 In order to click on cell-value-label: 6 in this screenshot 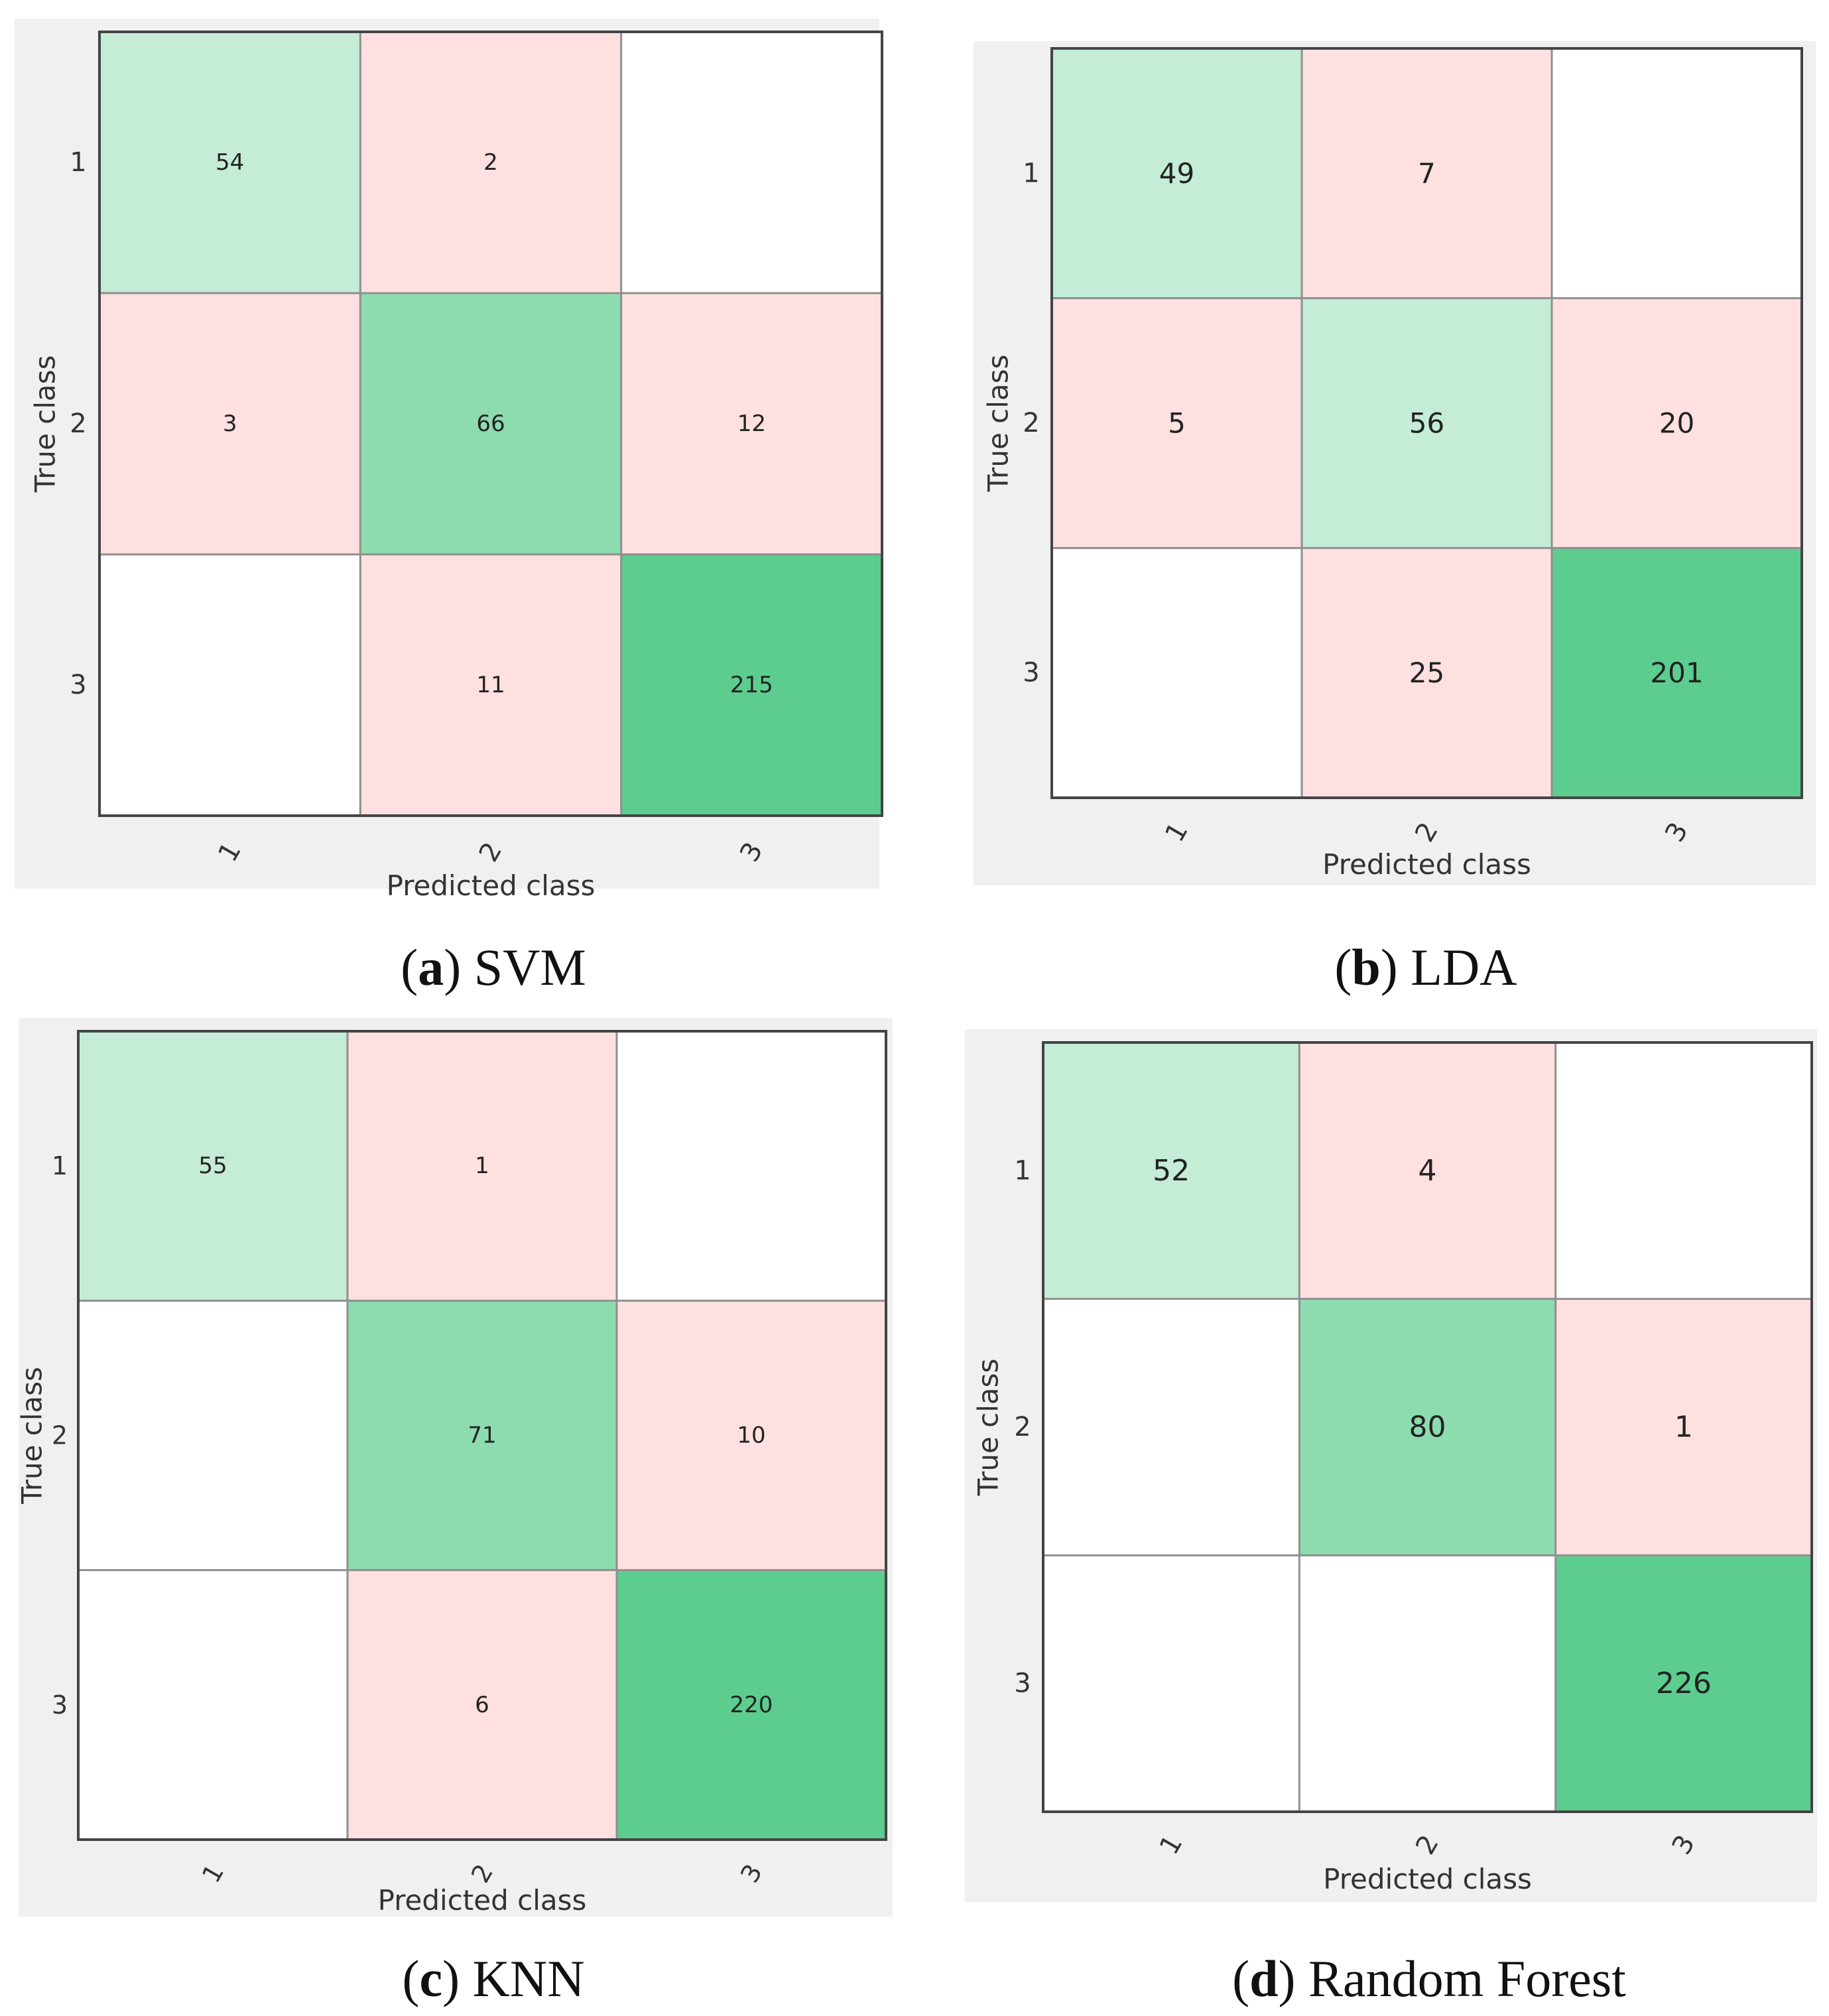, I will do `click(482, 1705)`.